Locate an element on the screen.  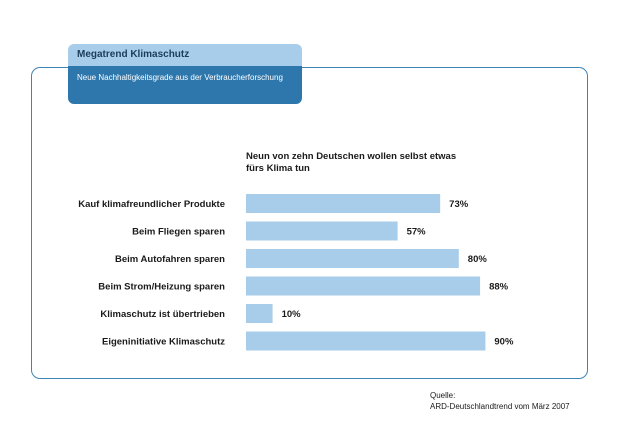
source-text: ARD-Deutschlandtrend vom März 2007 is located at coordinates (500, 406).